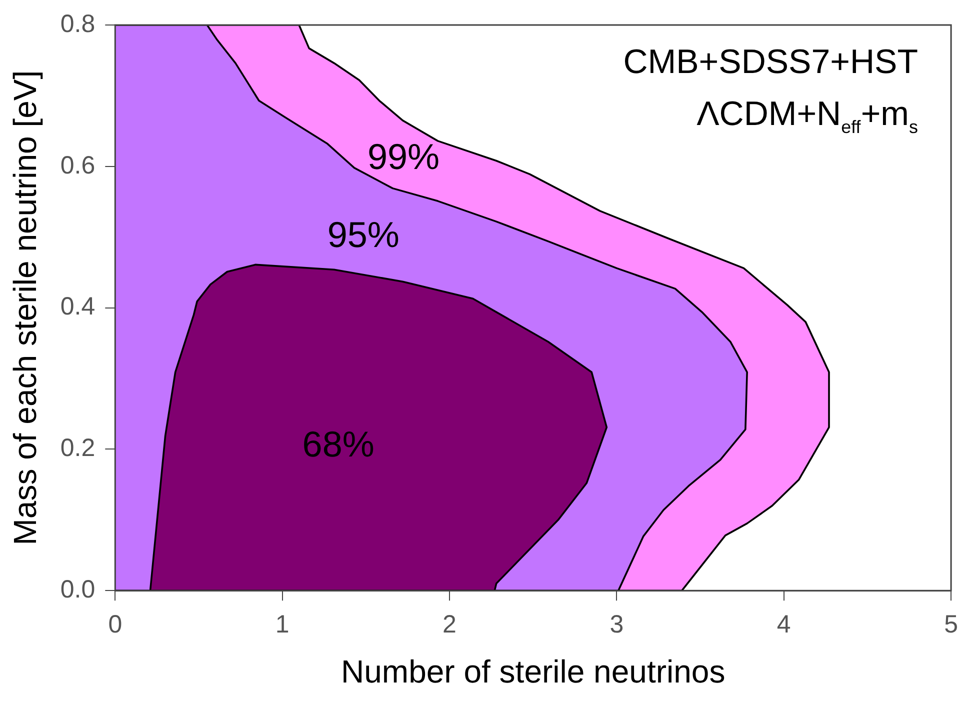 The height and width of the screenshot is (703, 968). Describe the element at coordinates (78, 306) in the screenshot. I see `y-tick-label: 0.4` at that location.